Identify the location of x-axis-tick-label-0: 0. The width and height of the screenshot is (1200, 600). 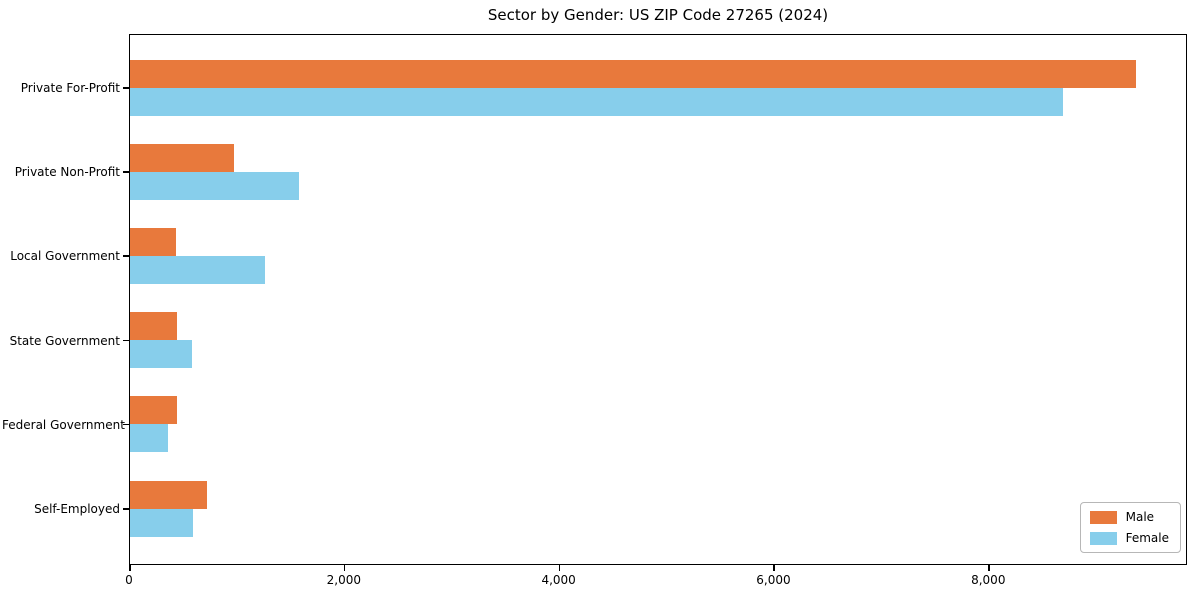
(129, 580).